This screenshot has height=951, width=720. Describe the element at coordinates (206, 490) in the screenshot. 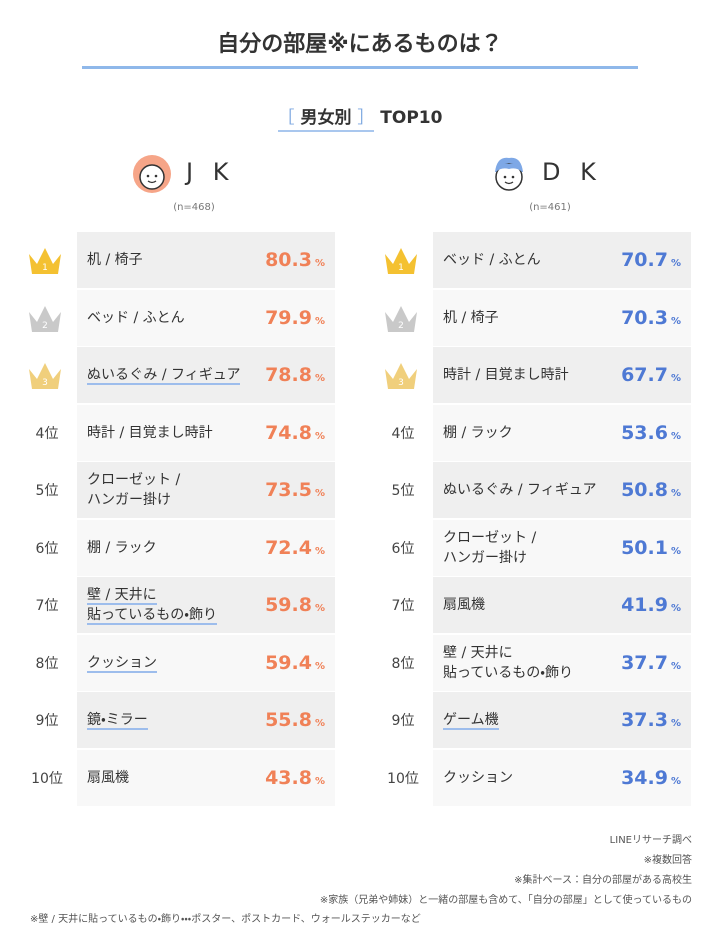

I see `rank-row: クローゼット / ハンガー掛け 73.5%` at that location.